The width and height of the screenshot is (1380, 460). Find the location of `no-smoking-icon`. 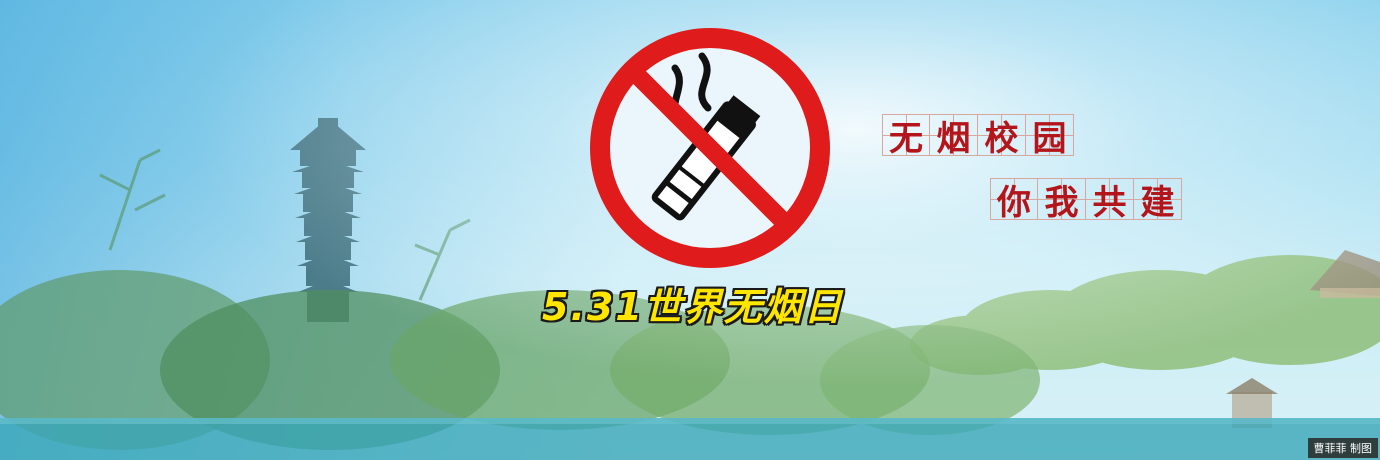

no-smoking-icon is located at coordinates (710, 148).